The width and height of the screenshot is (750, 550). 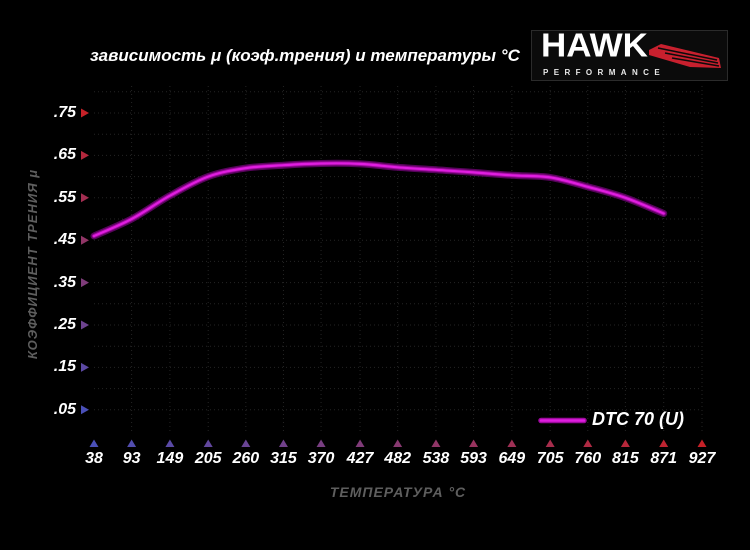 I want to click on y-tick-label: .25, so click(x=64, y=324).